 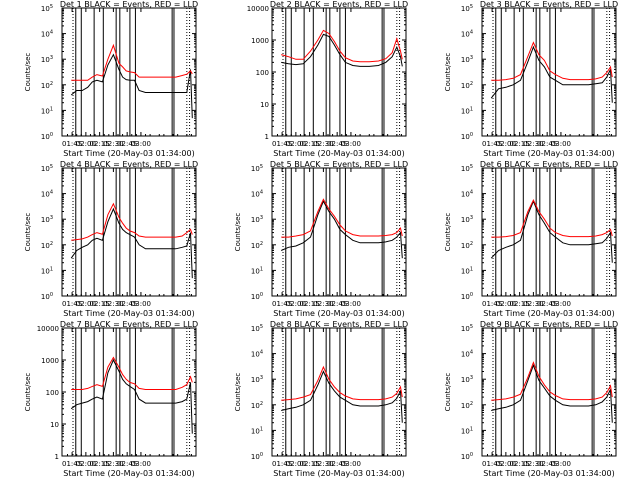 I want to click on x-axis-label: Start Time (20-May-03 01:34:00), so click(x=128, y=473).